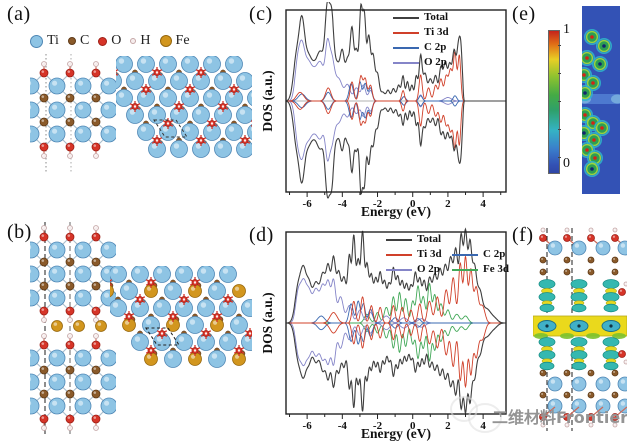 This screenshot has width=627, height=441. What do you see at coordinates (268, 322) in the screenshot?
I see `y-axis-label: DOS (a.u.)` at bounding box center [268, 322].